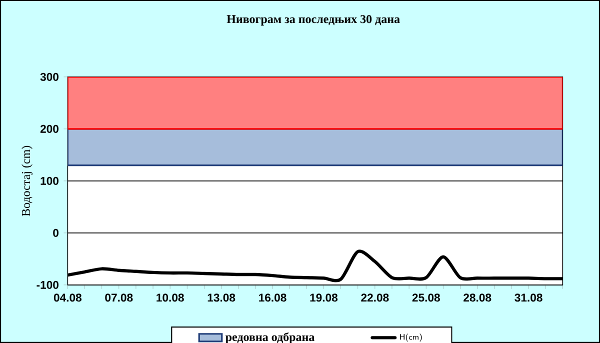 The width and height of the screenshot is (600, 343). What do you see at coordinates (119, 298) in the screenshot?
I see `x-tick-label: 07.08` at bounding box center [119, 298].